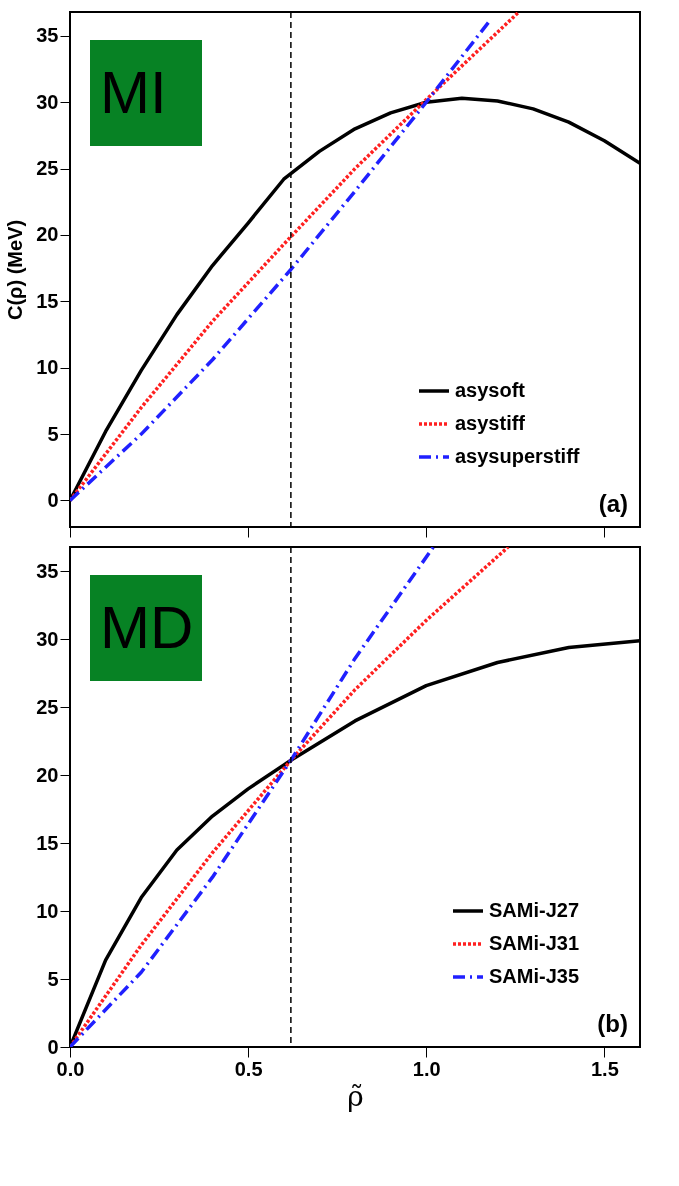 This screenshot has height=1186, width=679. Describe the element at coordinates (133, 92) in the screenshot. I see `annotation: MI` at that location.